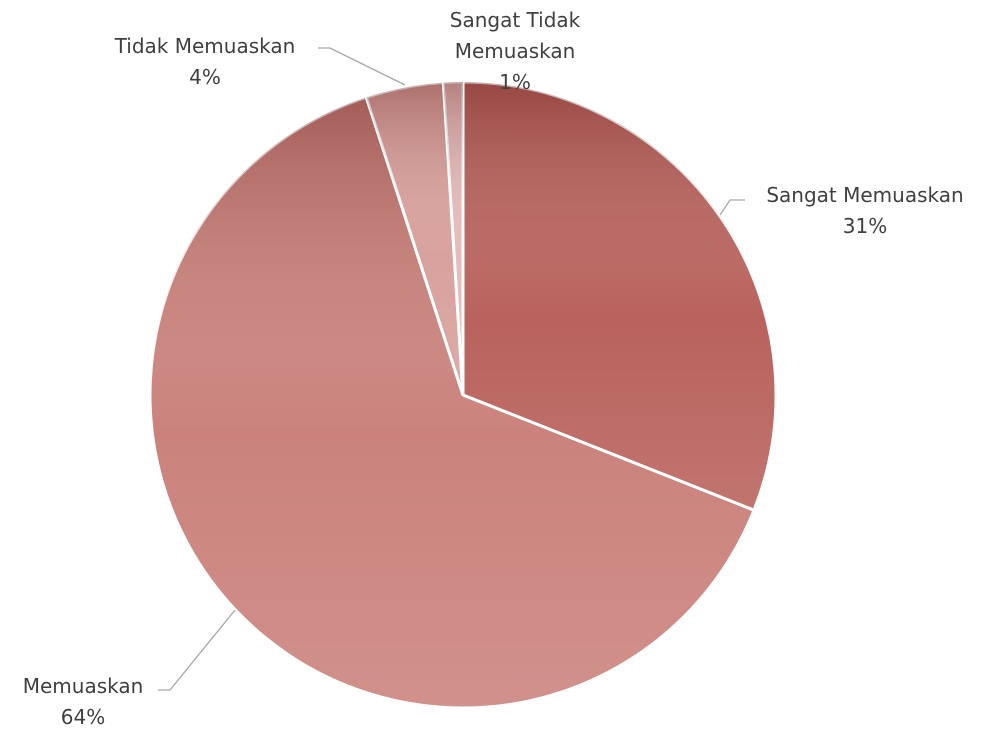 This screenshot has width=987, height=731. I want to click on label-value: 4%, so click(205, 77).